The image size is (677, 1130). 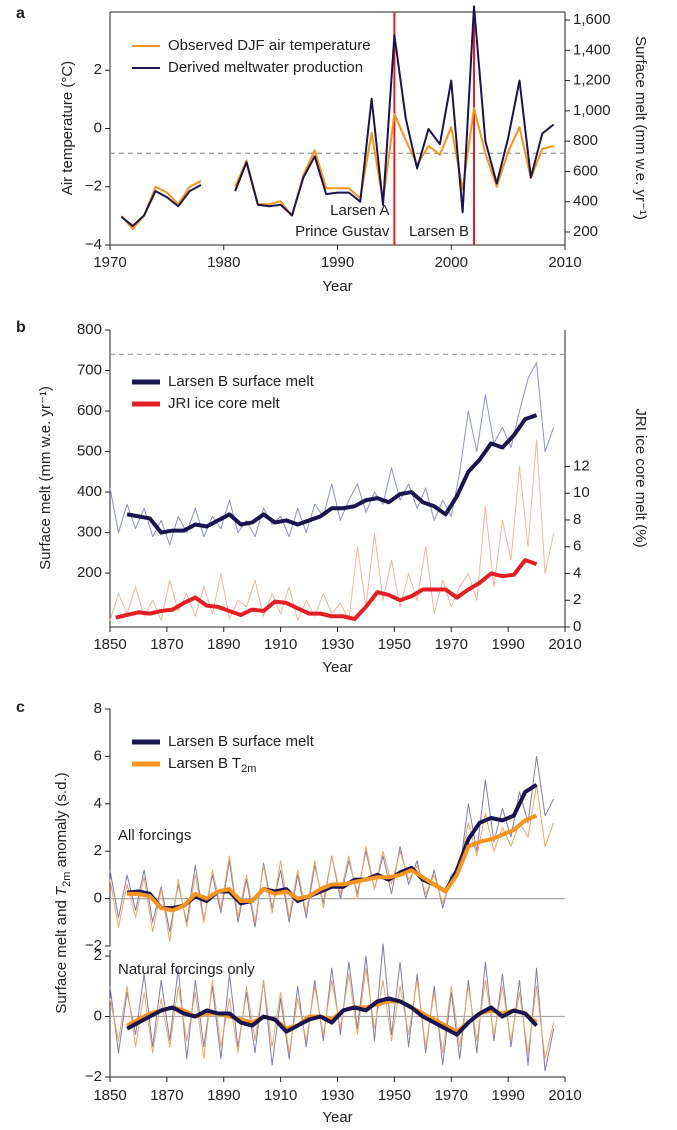 I want to click on y-tick-label: −4, so click(x=93, y=244).